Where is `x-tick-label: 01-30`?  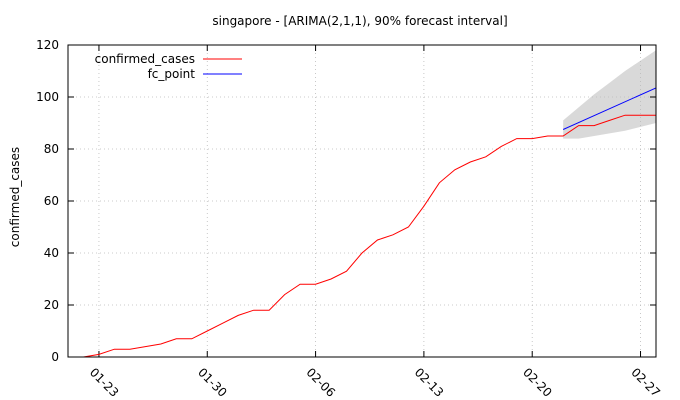 x-tick-label: 01-30 is located at coordinates (212, 382).